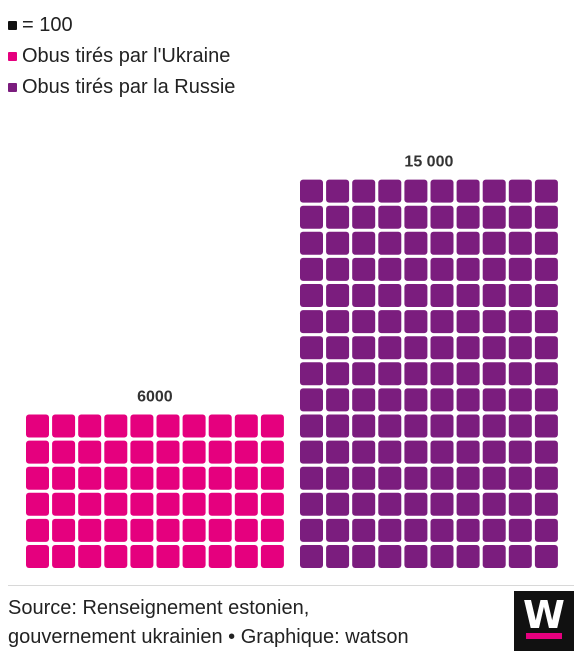 This screenshot has height=665, width=582. What do you see at coordinates (291, 585) in the screenshot?
I see `footer-divider` at bounding box center [291, 585].